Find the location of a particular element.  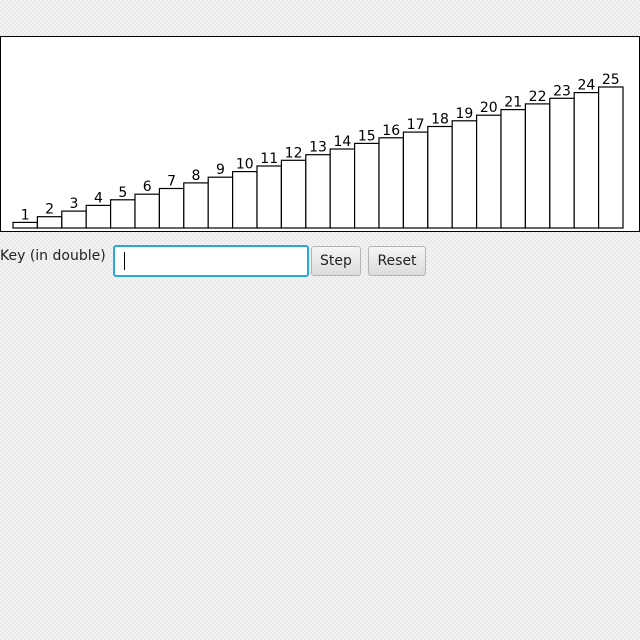

bar-label-4: 4 is located at coordinates (98, 198).